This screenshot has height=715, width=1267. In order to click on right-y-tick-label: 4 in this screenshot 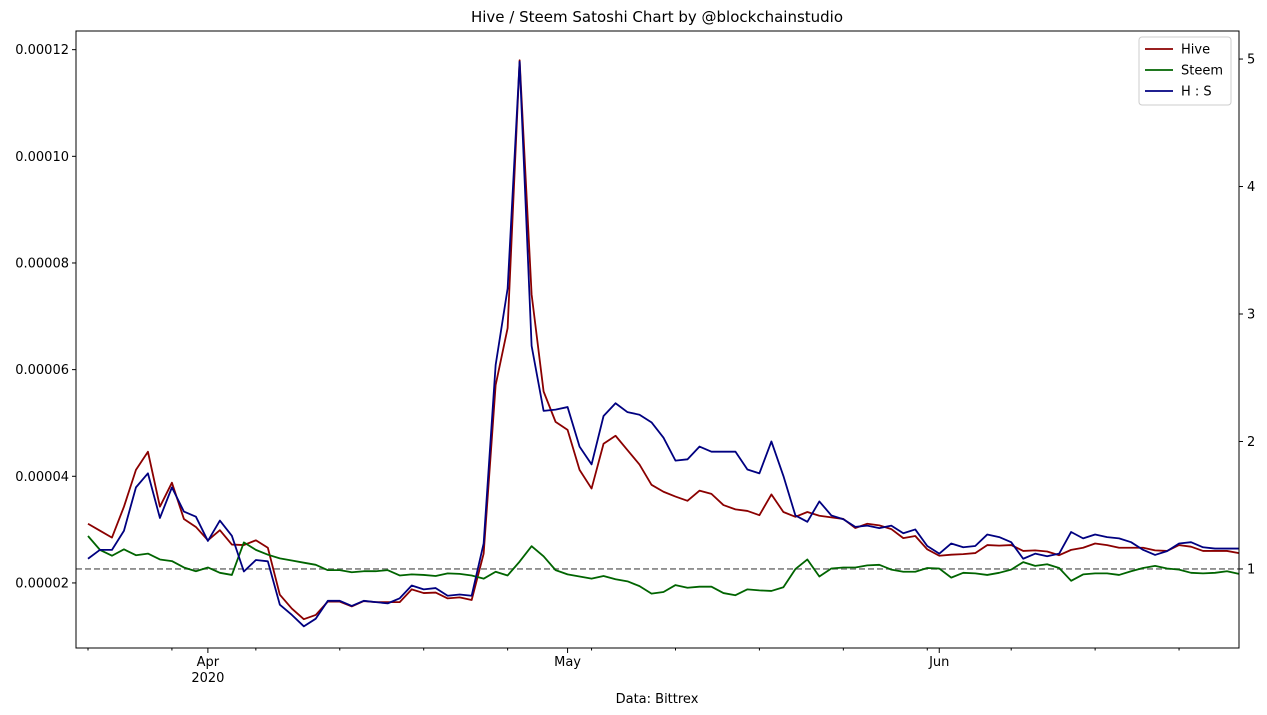, I will do `click(1251, 187)`.